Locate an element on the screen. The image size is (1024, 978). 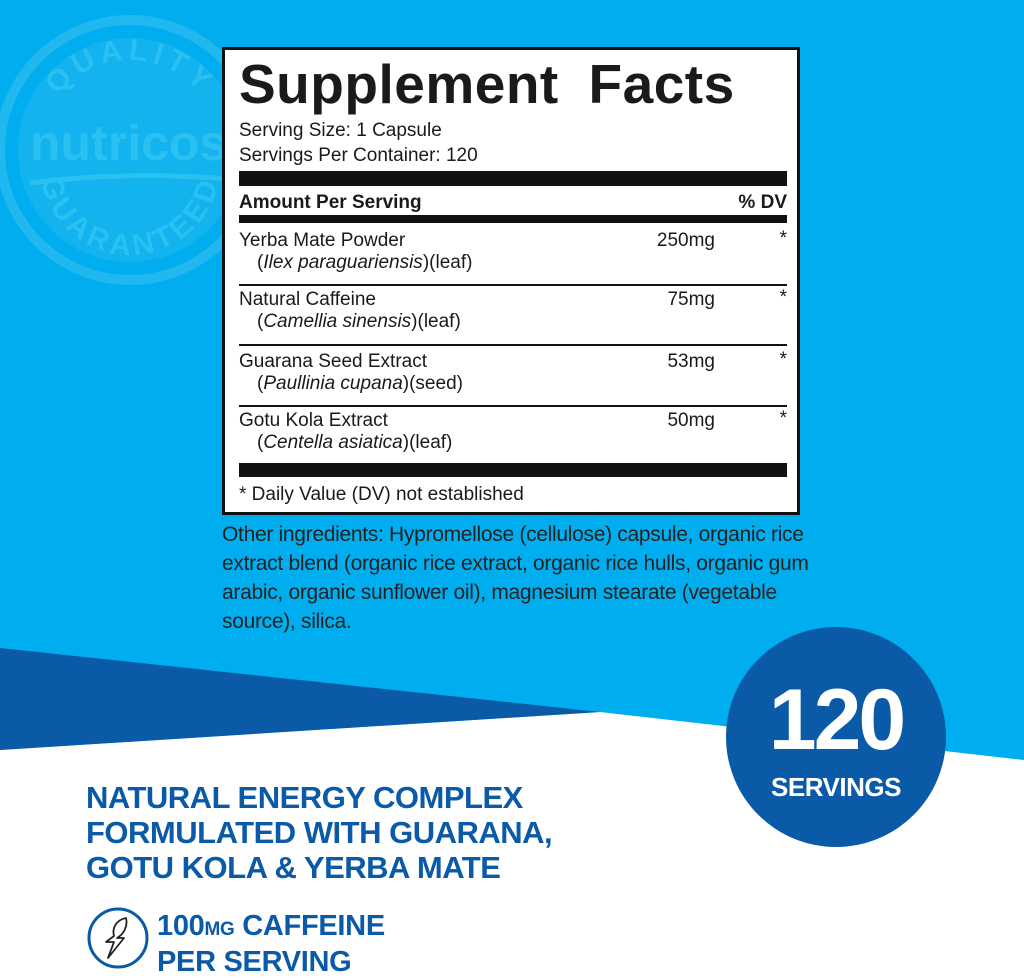
servings-number: 120 is located at coordinates (837, 720).